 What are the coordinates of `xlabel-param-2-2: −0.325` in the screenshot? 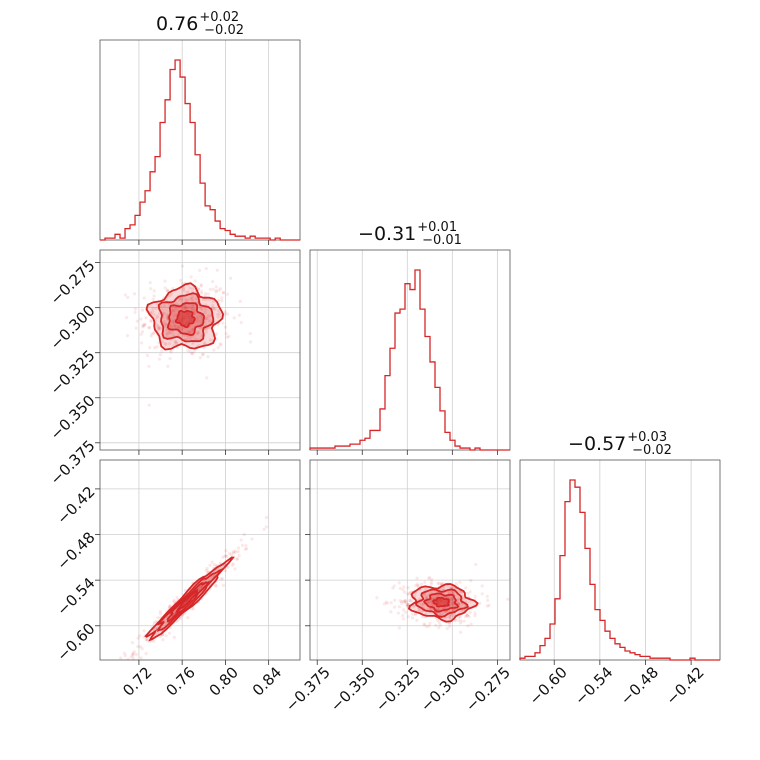 It's located at (398, 689).